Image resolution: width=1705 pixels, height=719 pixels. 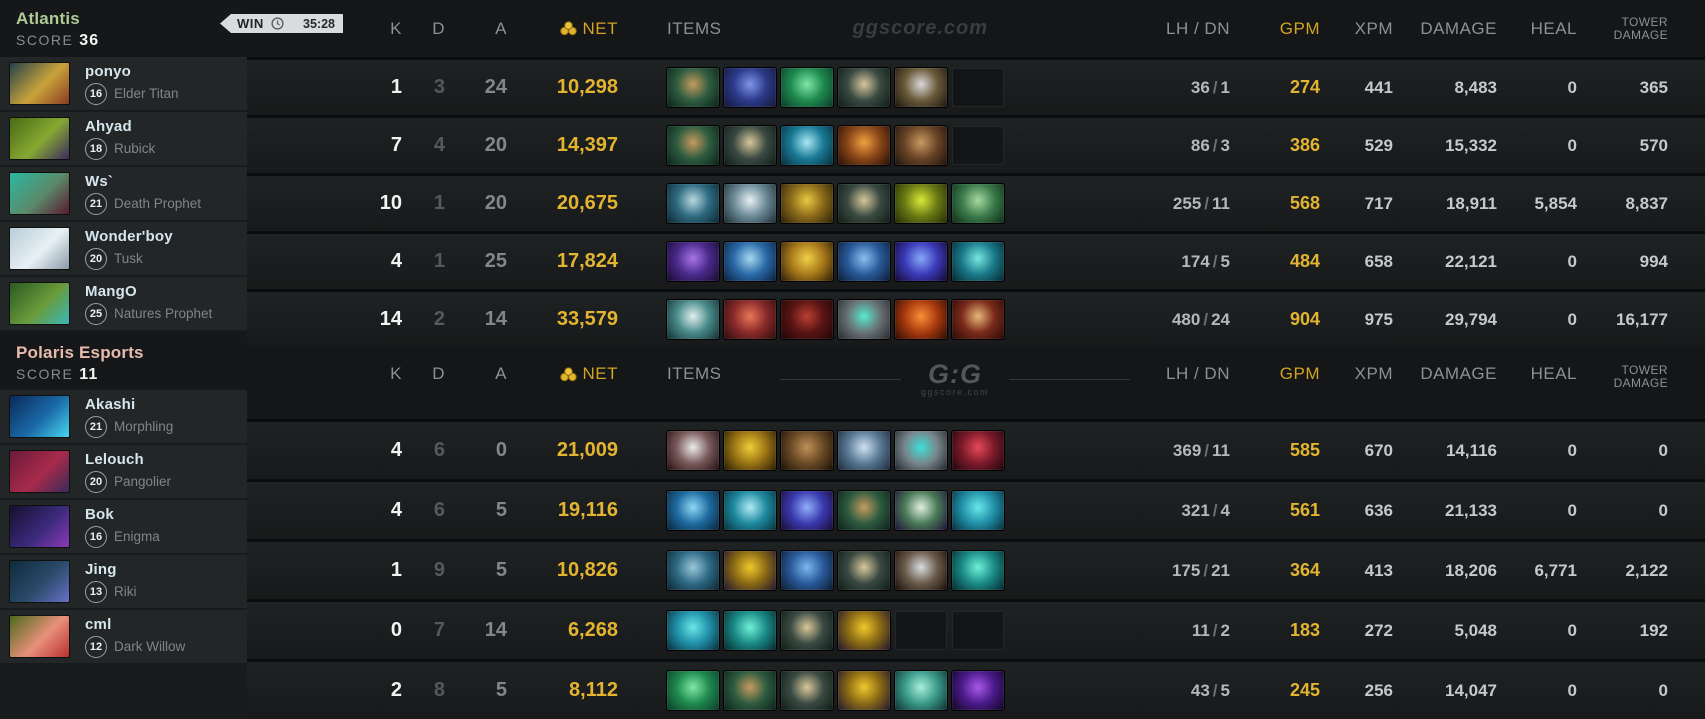 I want to click on net-worth-value: 10,298, so click(x=587, y=87).